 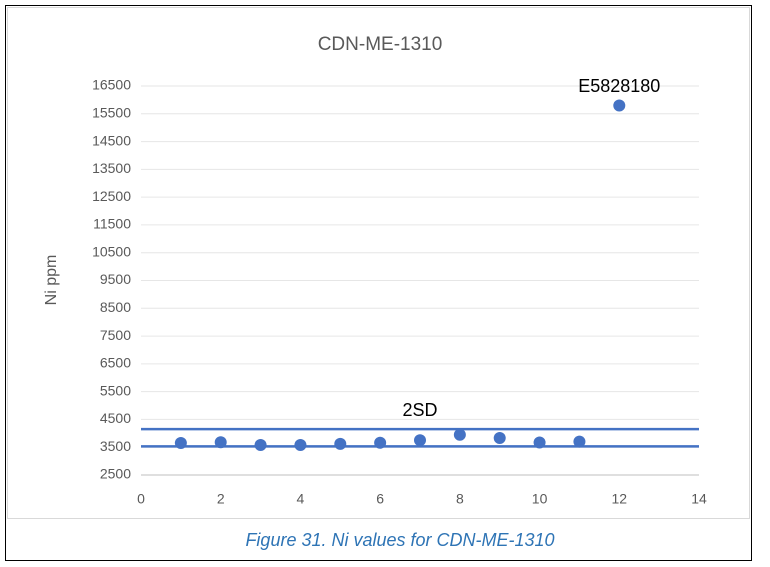 I want to click on y-tick-label: 3500, so click(x=115, y=446).